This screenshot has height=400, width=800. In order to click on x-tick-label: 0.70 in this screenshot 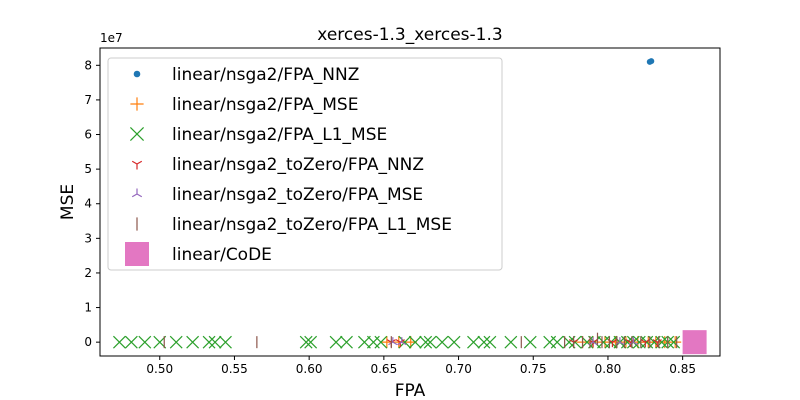, I will do `click(458, 369)`.